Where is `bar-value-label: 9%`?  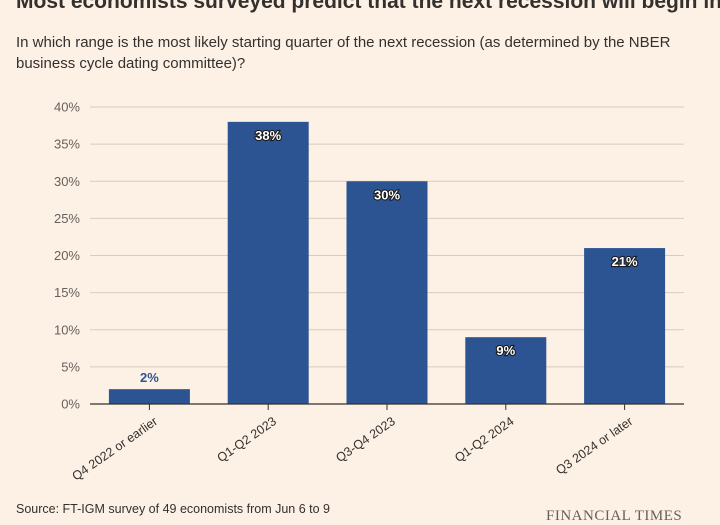 bar-value-label: 9% is located at coordinates (505, 350).